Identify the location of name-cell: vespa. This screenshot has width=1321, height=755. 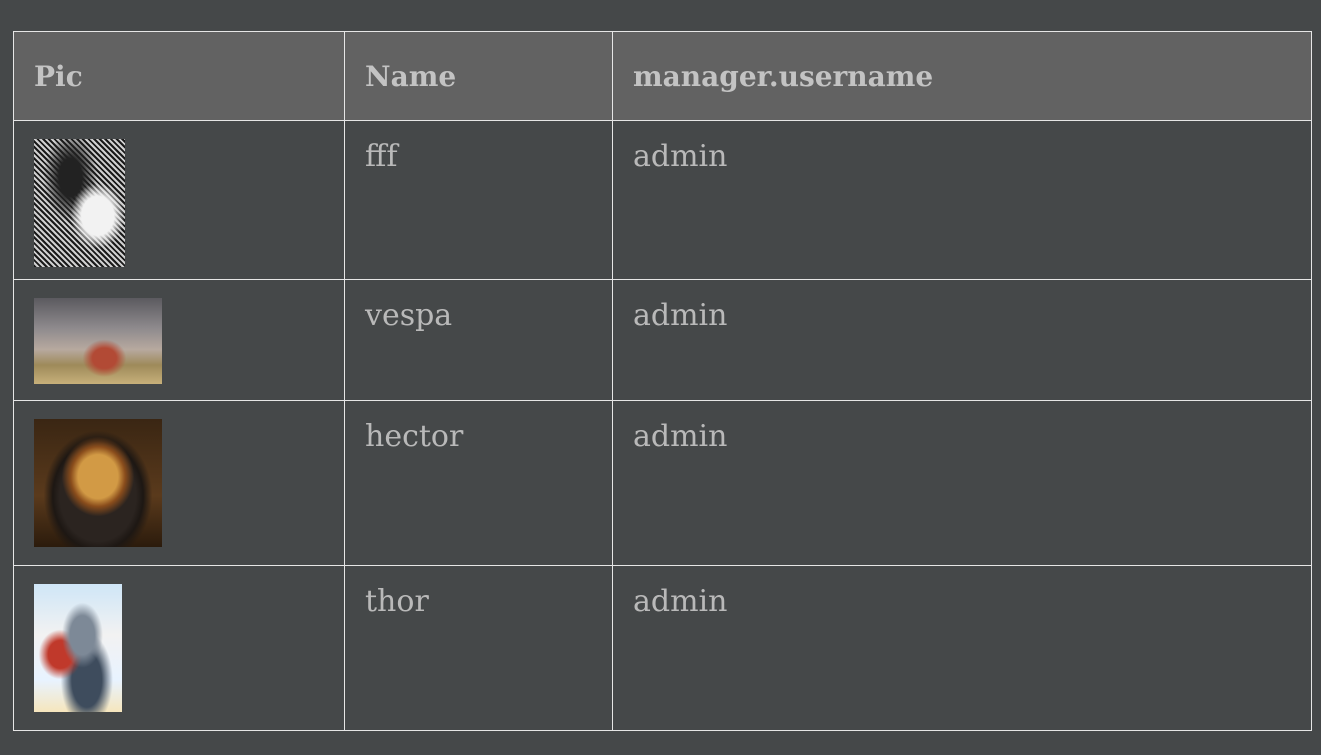
(478, 340).